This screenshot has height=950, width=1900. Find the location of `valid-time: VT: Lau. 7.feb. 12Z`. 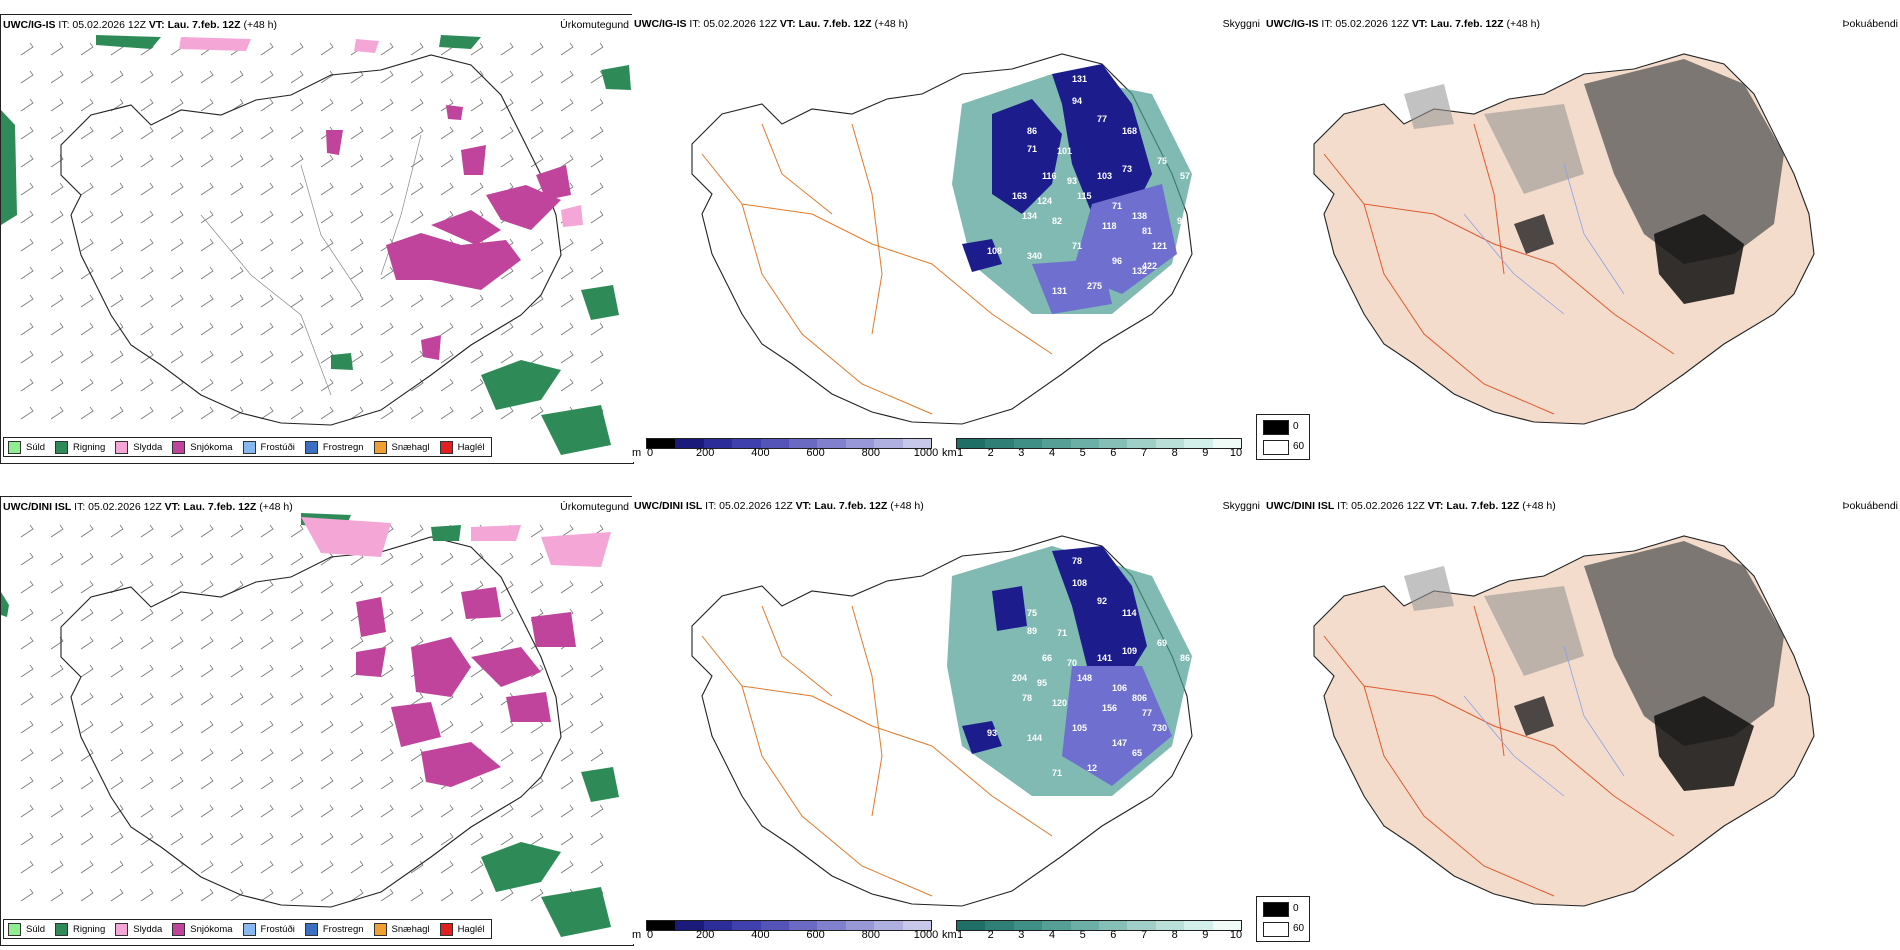

valid-time: VT: Lau. 7.feb. 12Z is located at coordinates (1473, 506).